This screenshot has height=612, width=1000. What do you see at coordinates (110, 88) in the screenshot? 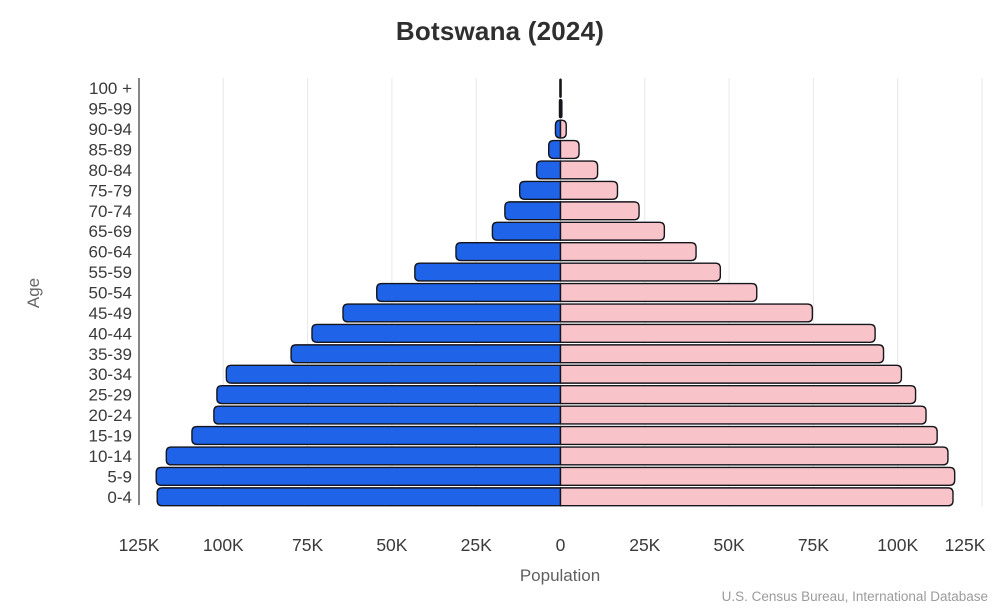
I see `y-axis-label: 100 +` at bounding box center [110, 88].